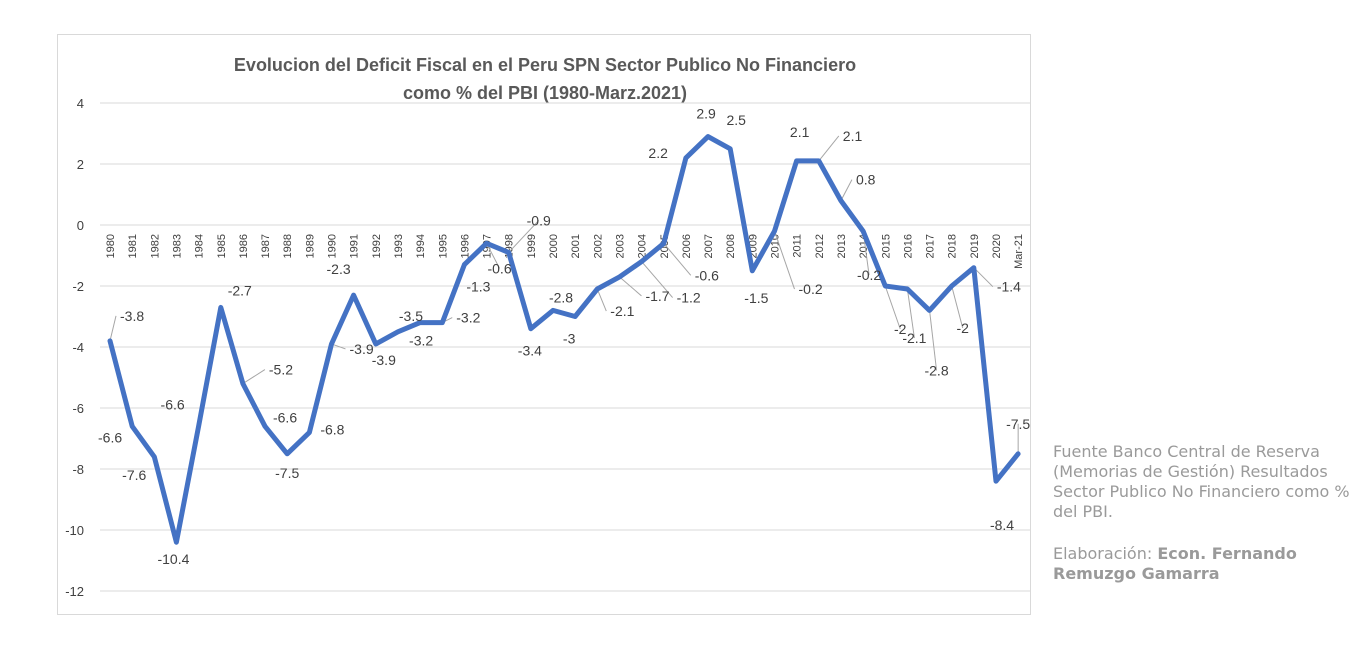 This screenshot has height=650, width=1366. What do you see at coordinates (74, 530) in the screenshot?
I see `y-tick-label: -10` at bounding box center [74, 530].